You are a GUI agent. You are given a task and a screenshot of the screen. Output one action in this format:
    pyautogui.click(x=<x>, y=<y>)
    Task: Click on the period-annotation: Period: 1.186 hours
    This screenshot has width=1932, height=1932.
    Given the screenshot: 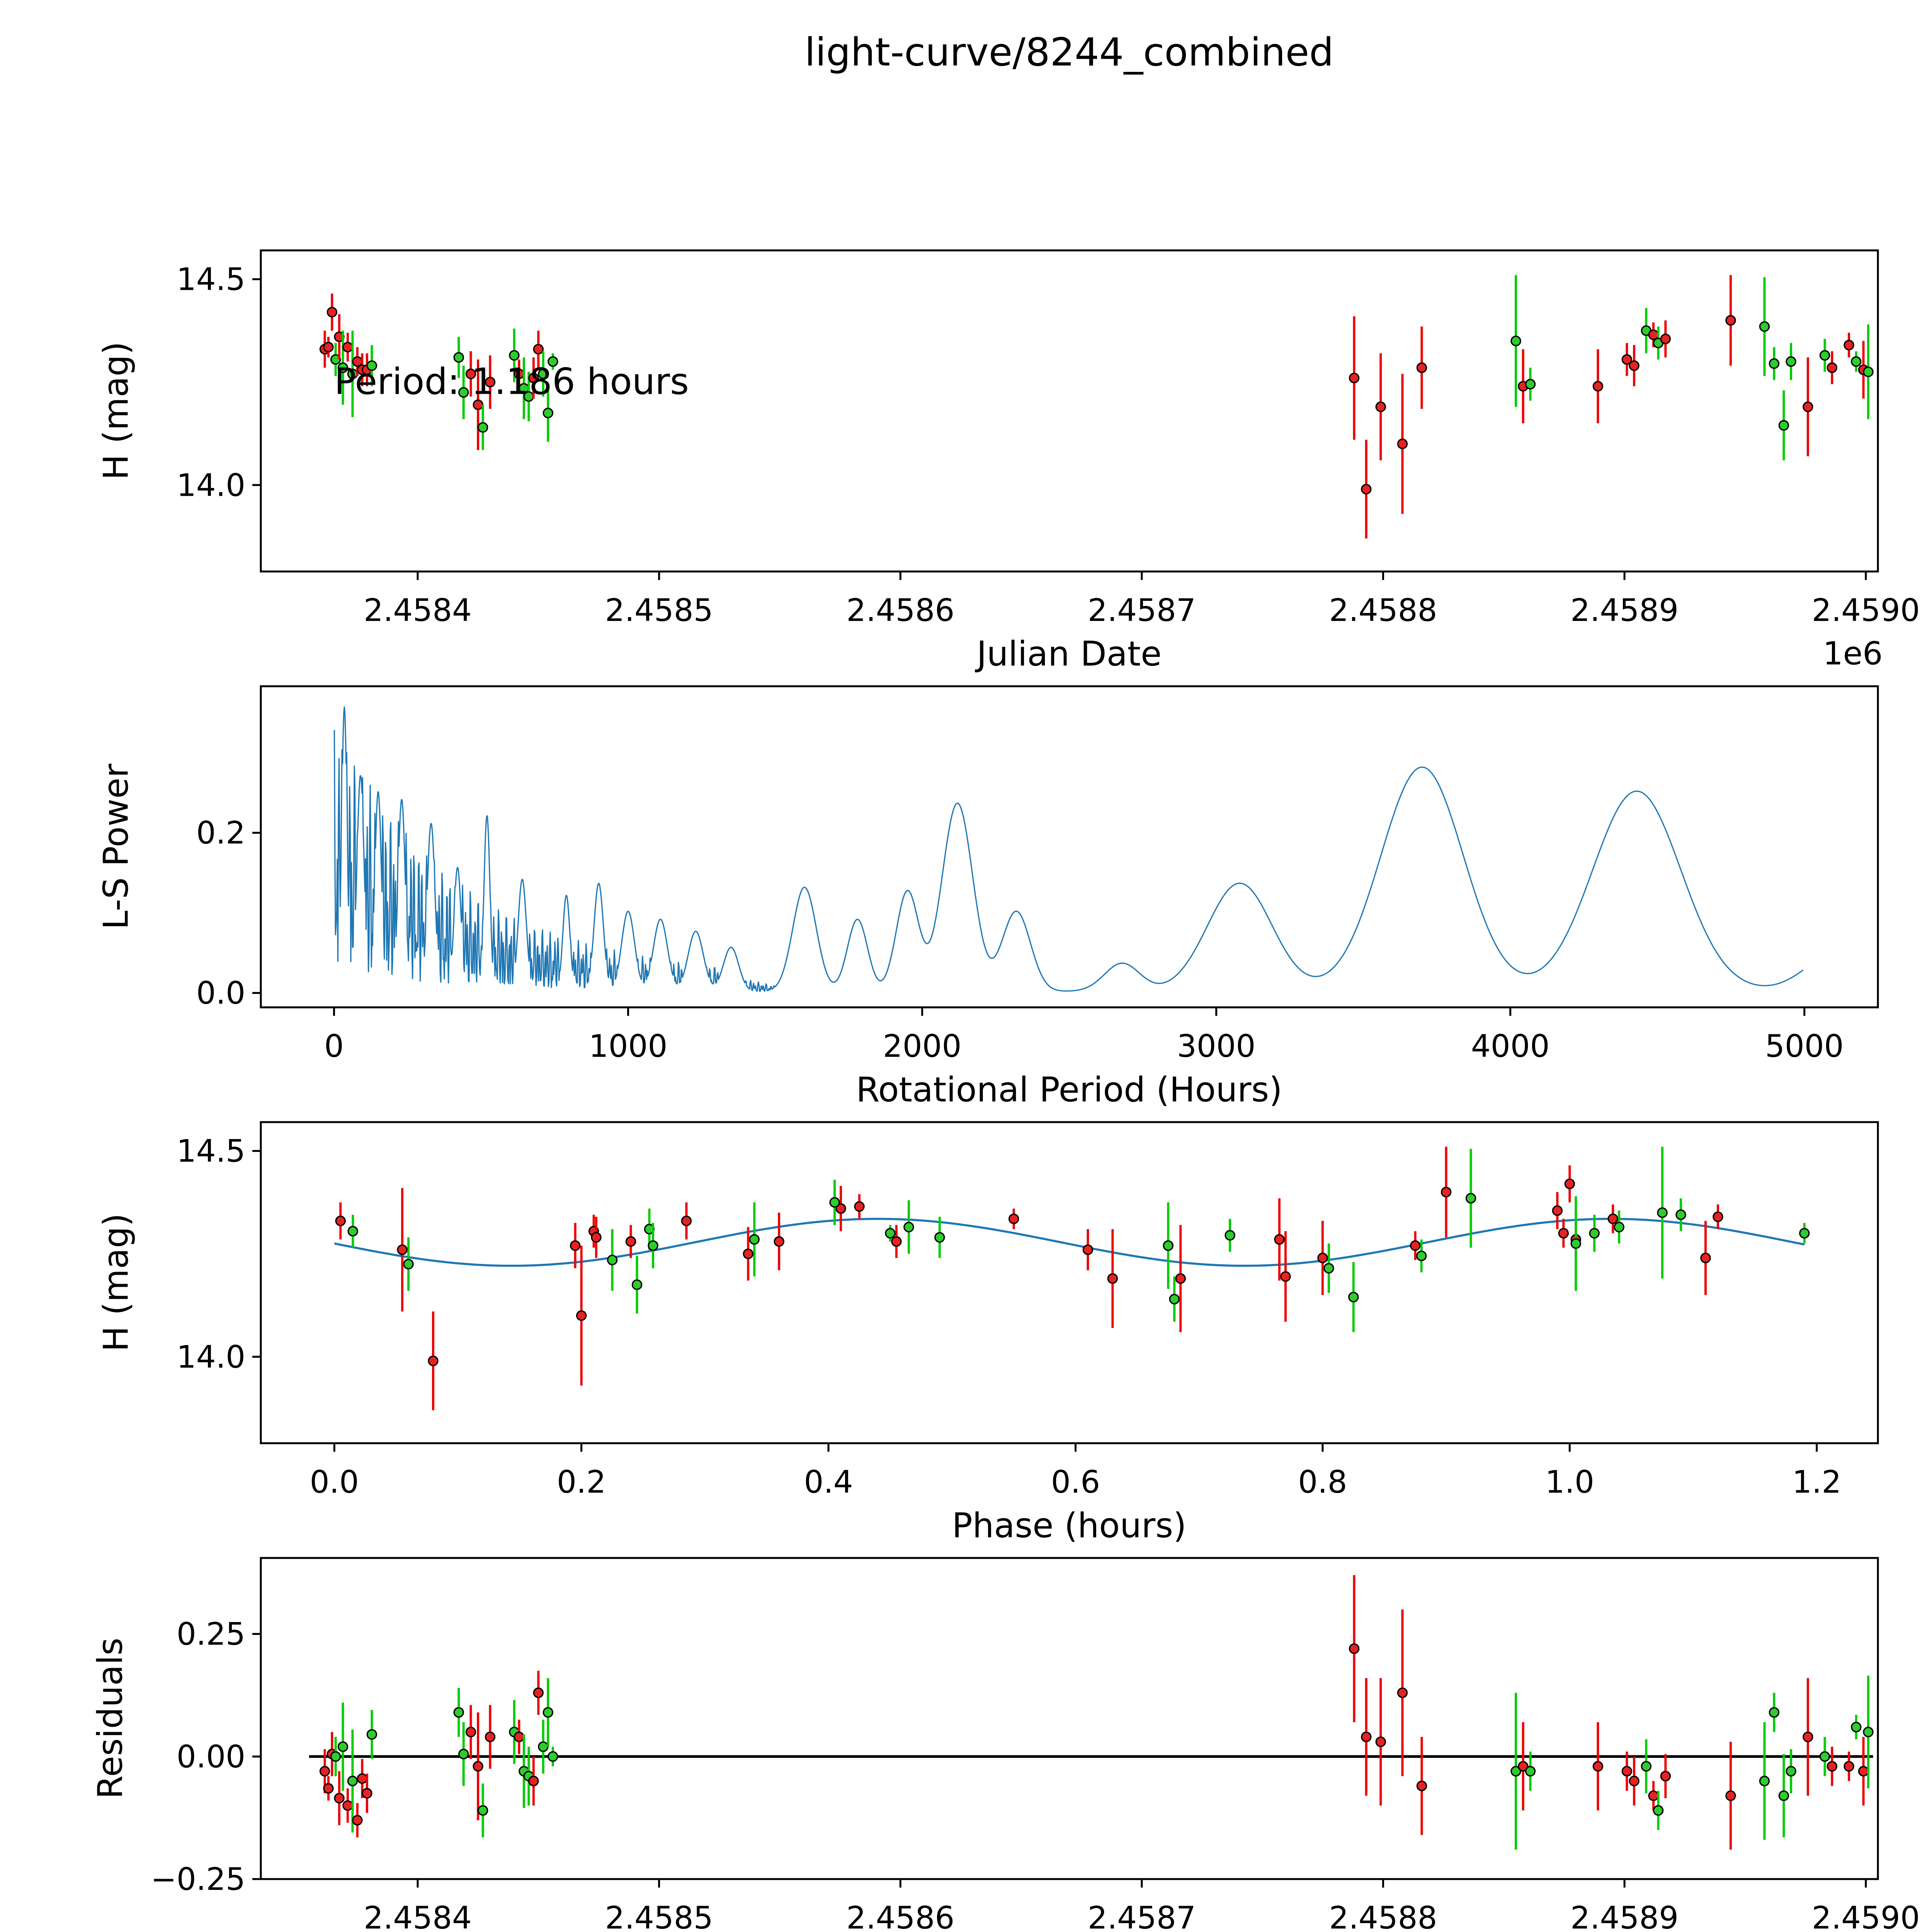 What is the action you would take?
    pyautogui.click(x=512, y=382)
    